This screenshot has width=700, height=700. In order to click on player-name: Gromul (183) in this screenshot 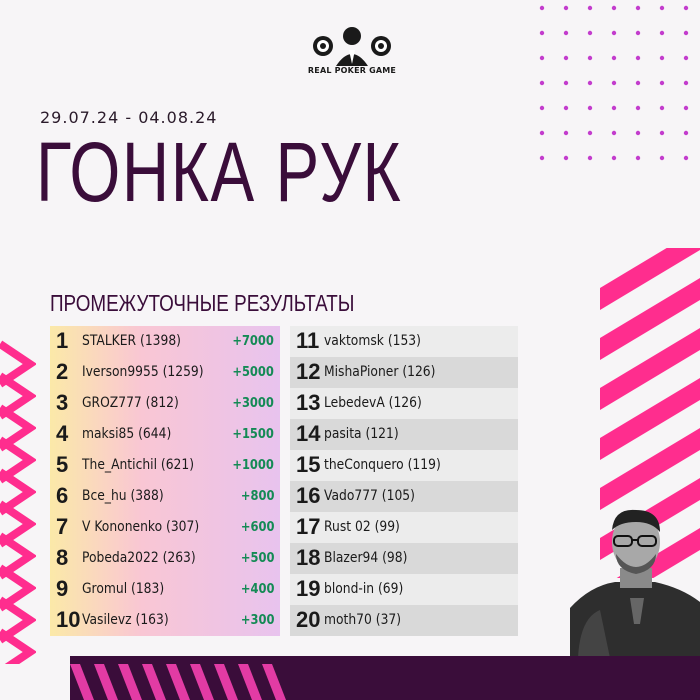, I will do `click(123, 589)`.